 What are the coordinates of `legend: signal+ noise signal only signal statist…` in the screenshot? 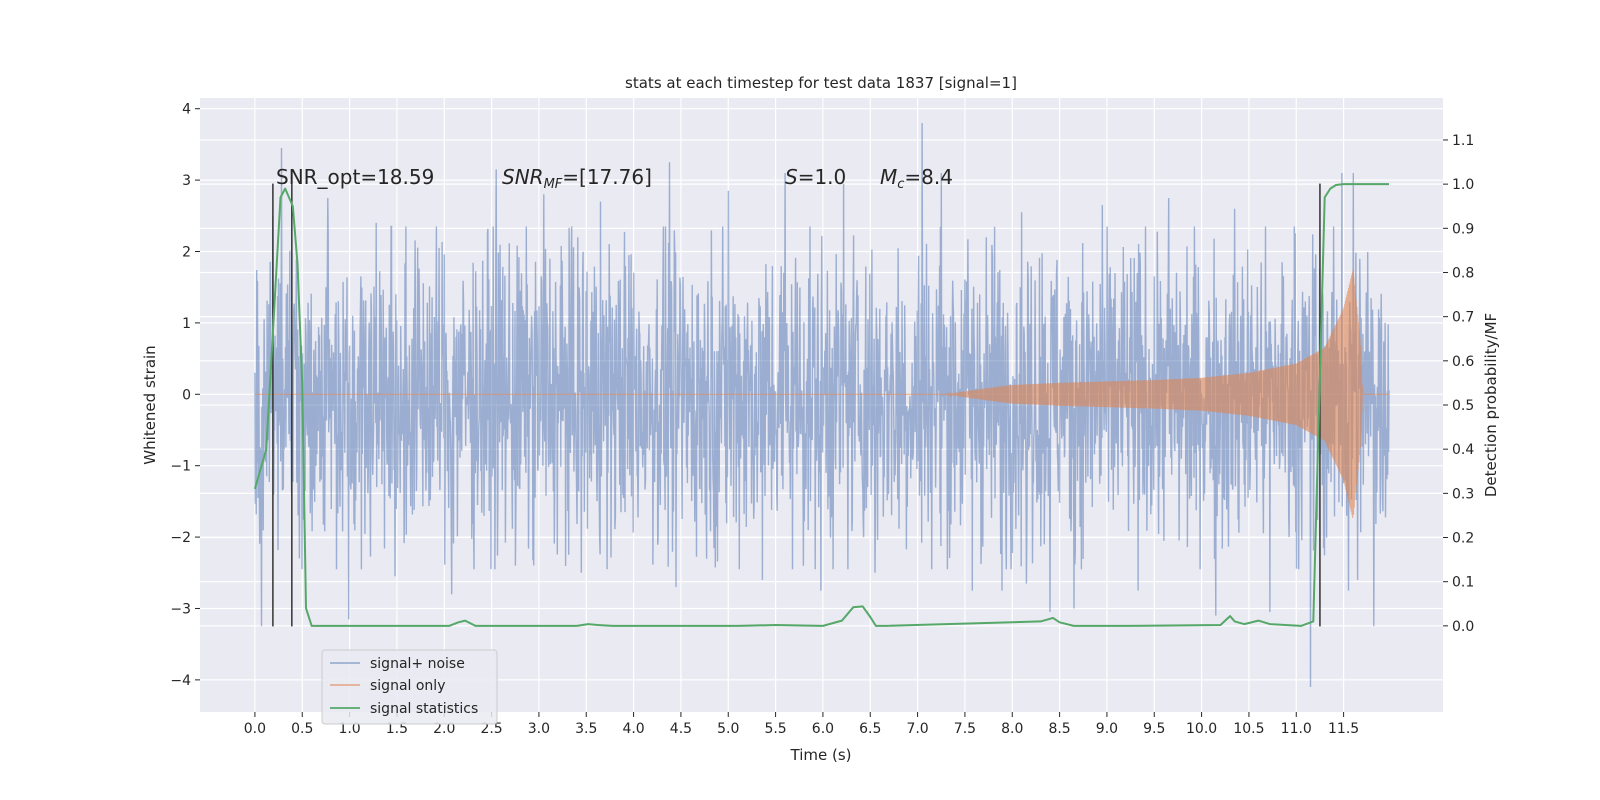 It's located at (409, 687).